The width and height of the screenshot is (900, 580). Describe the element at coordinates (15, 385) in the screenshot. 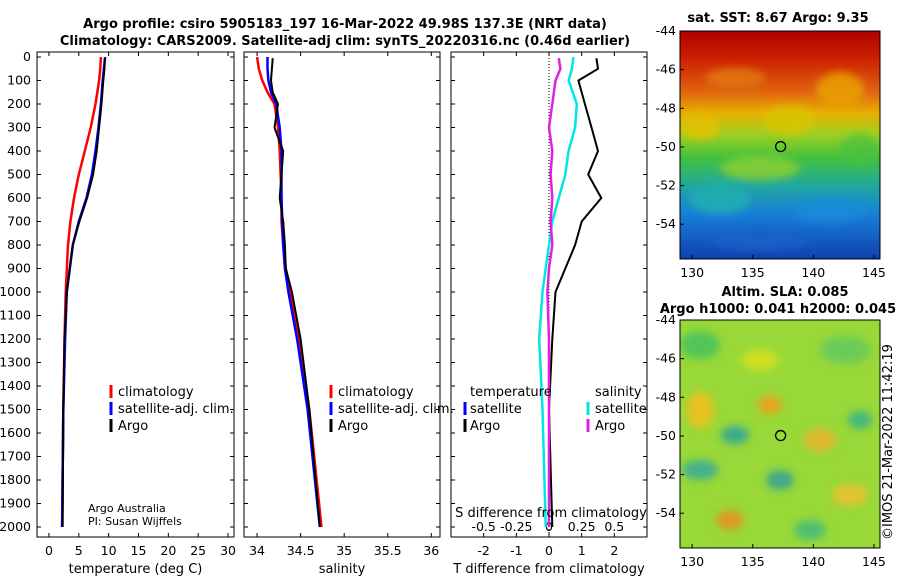

I see `y-tick-label: 1400` at that location.